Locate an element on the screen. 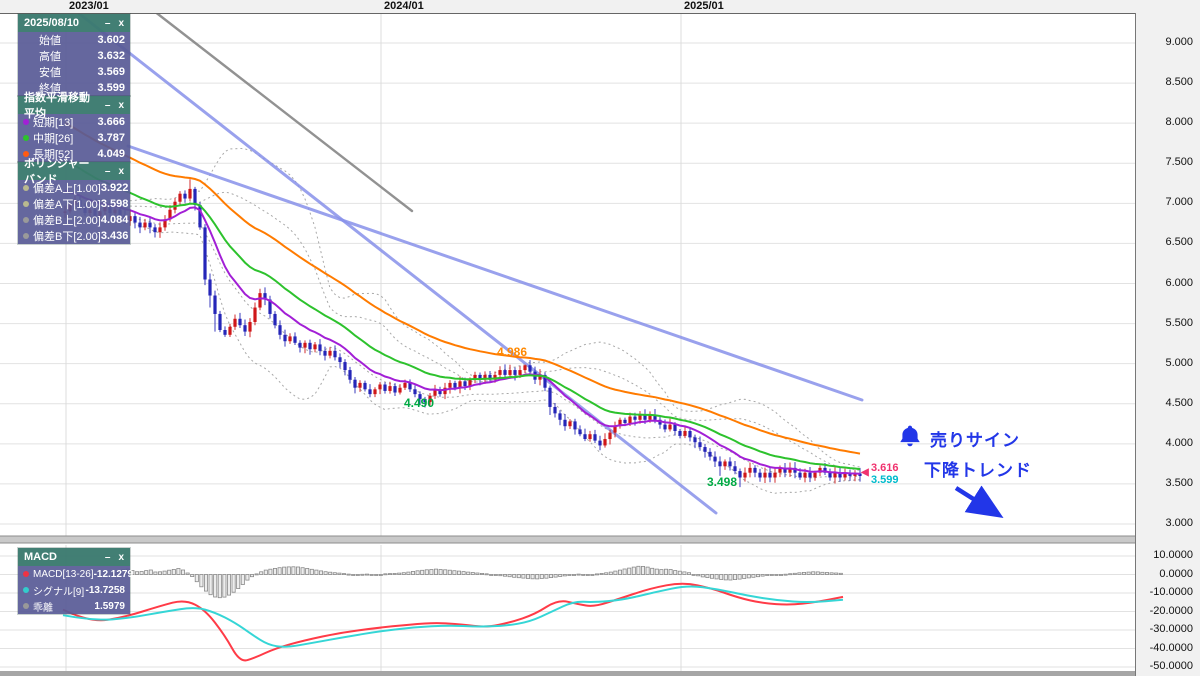 This screenshot has height=676, width=1200. bollinger-panel-header: ボリンジャーバンド – x is located at coordinates (74, 172).